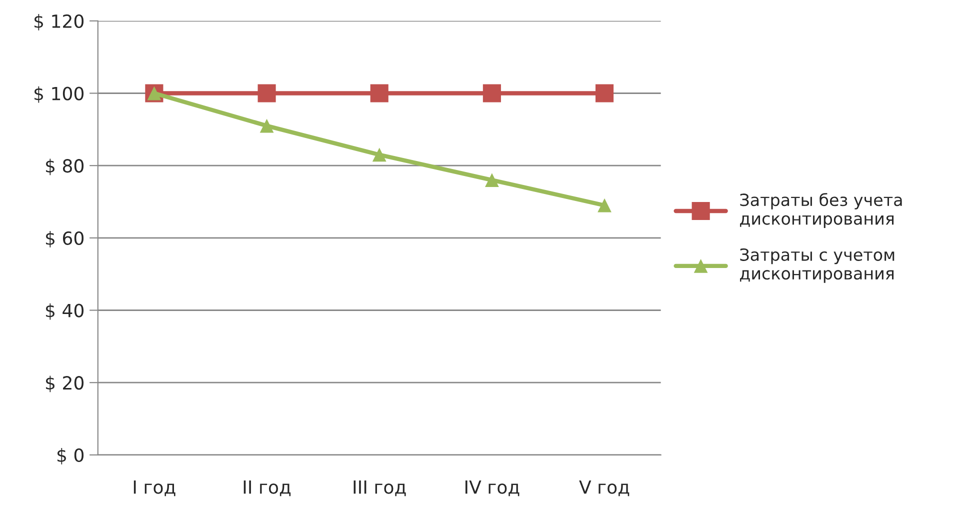 This screenshot has height=510, width=979. I want to click on x-tick-label: IV год, so click(493, 488).